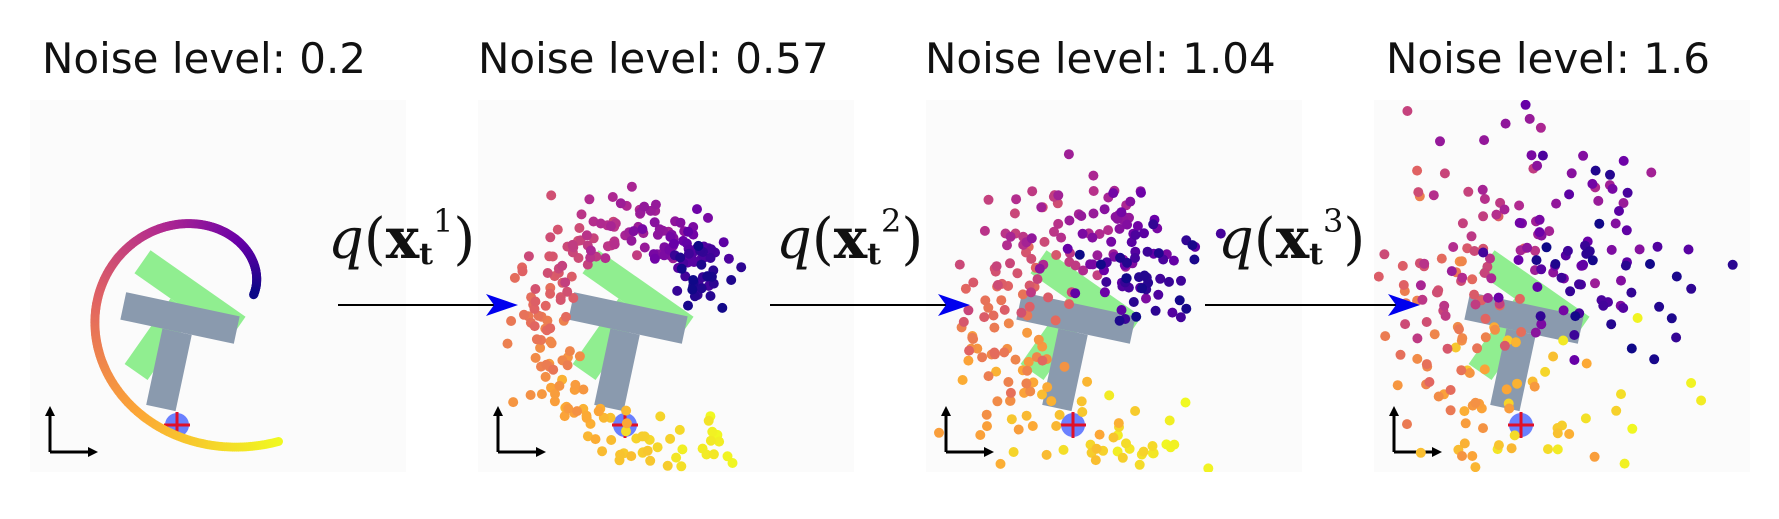 The height and width of the screenshot is (519, 1779). I want to click on panel-title-3: Noise level: 1.04, so click(1100, 58).